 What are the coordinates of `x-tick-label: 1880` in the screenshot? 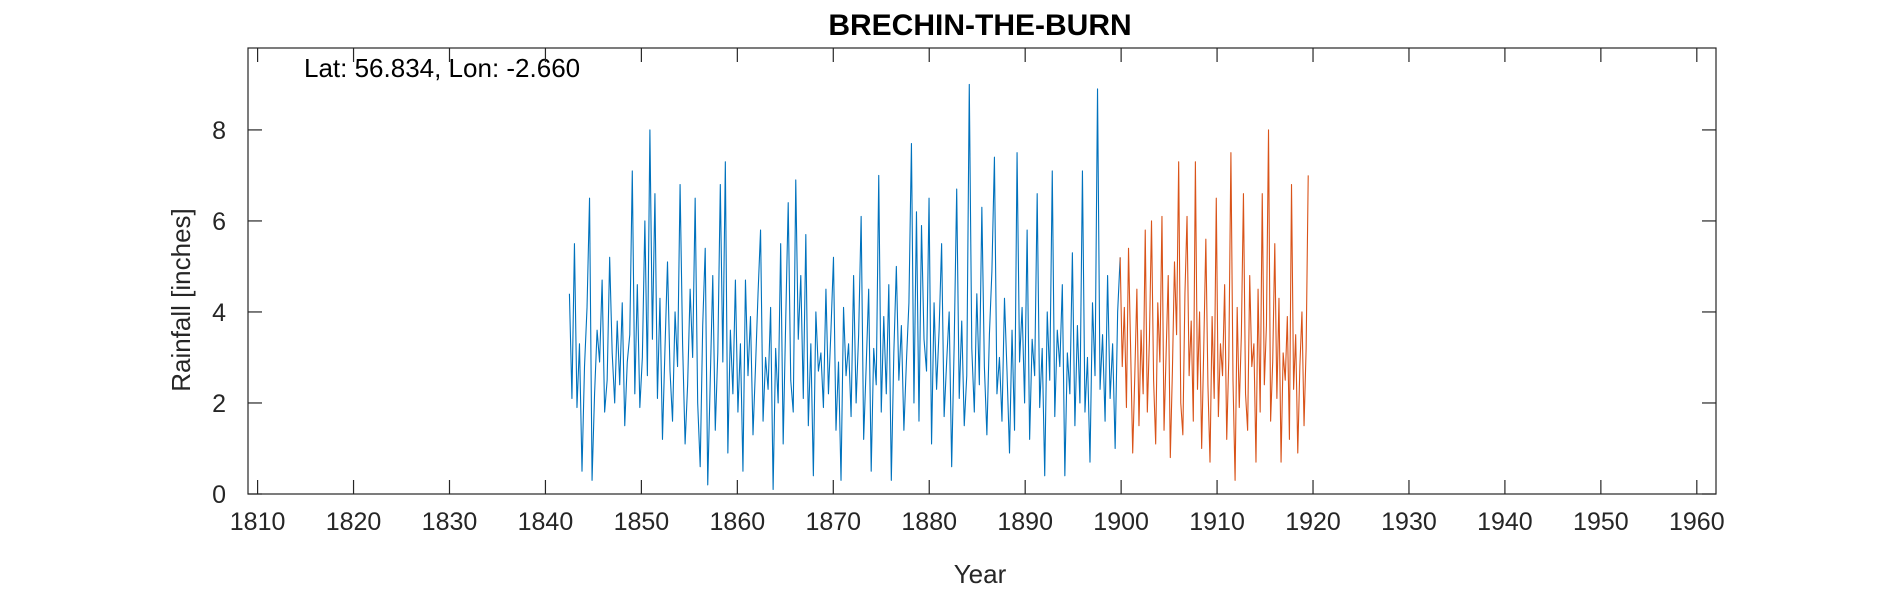 It's located at (929, 522).